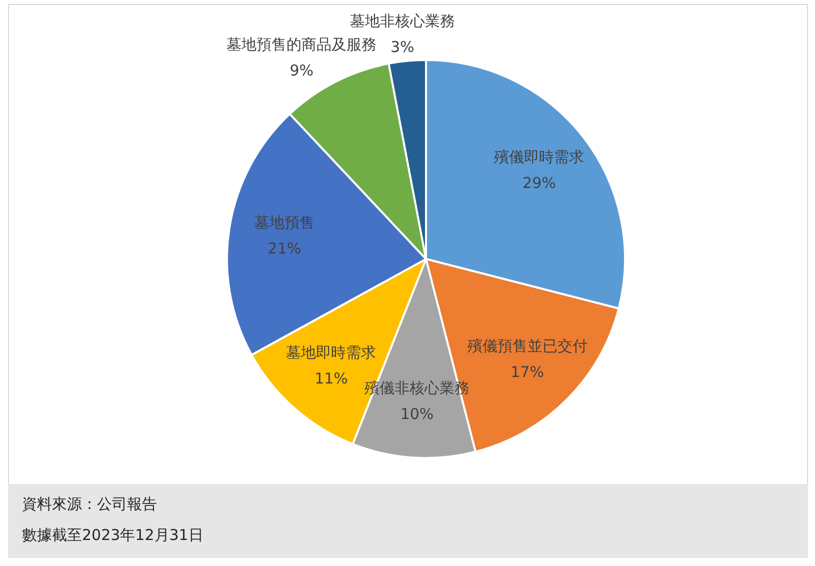  I want to click on text: 數據截至2023年12月31日, so click(113, 535).